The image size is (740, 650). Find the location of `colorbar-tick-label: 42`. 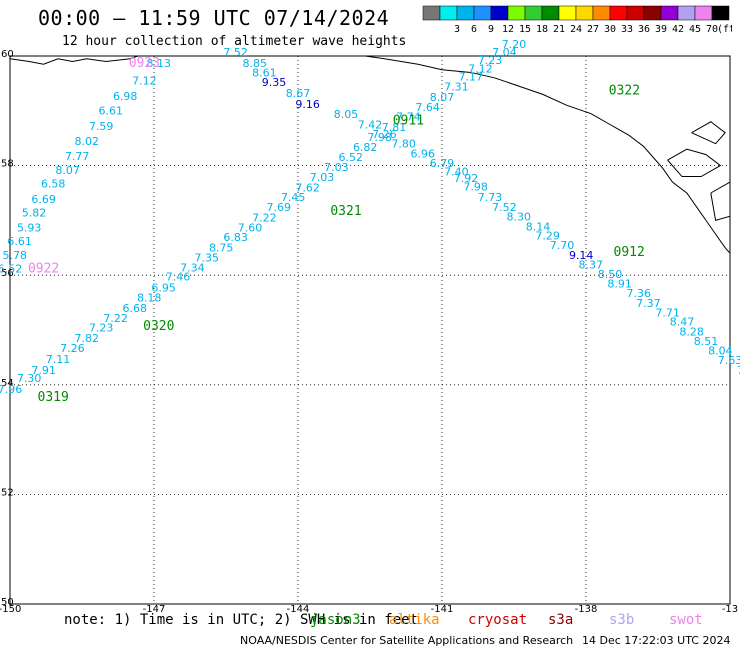

colorbar-tick-label: 42 is located at coordinates (678, 29).